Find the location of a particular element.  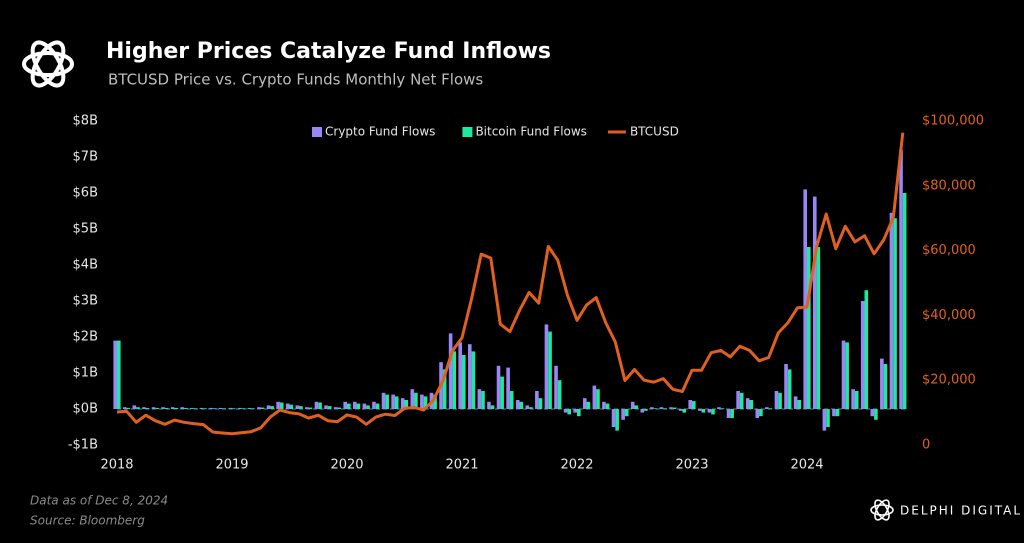

y2-tick-label: $100,000 is located at coordinates (953, 121).